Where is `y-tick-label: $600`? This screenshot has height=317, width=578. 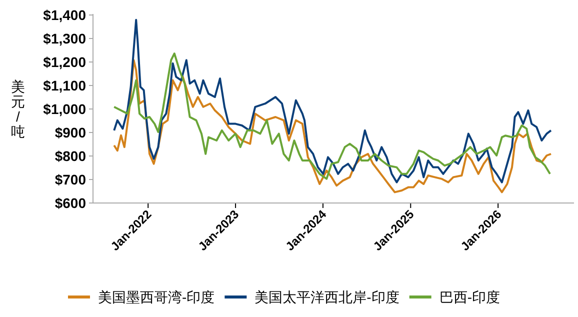
y-tick-label: $600 is located at coordinates (70, 203).